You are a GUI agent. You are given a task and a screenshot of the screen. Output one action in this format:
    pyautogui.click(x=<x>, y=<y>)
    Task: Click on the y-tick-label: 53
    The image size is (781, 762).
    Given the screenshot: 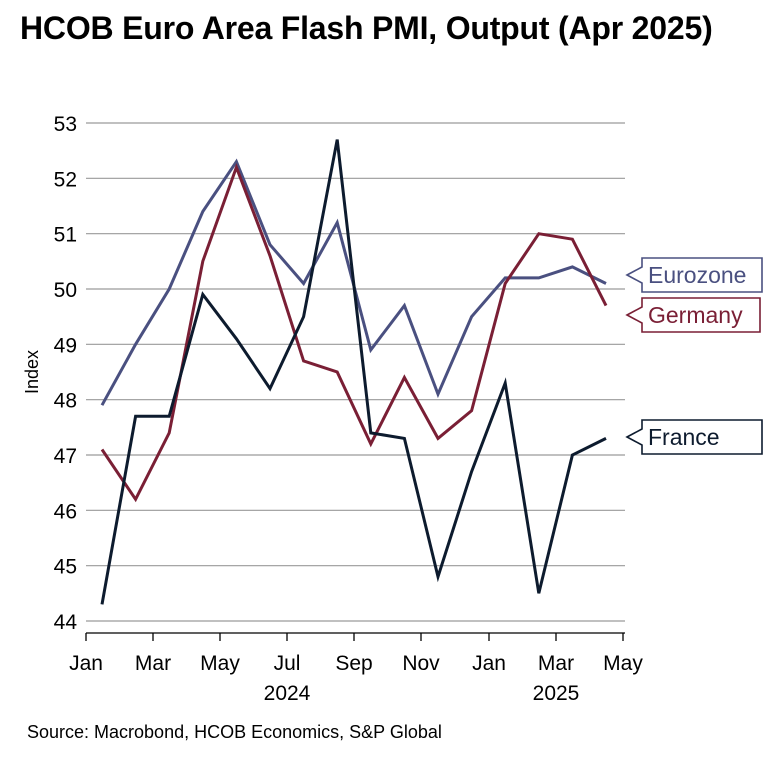 What is the action you would take?
    pyautogui.click(x=65, y=124)
    